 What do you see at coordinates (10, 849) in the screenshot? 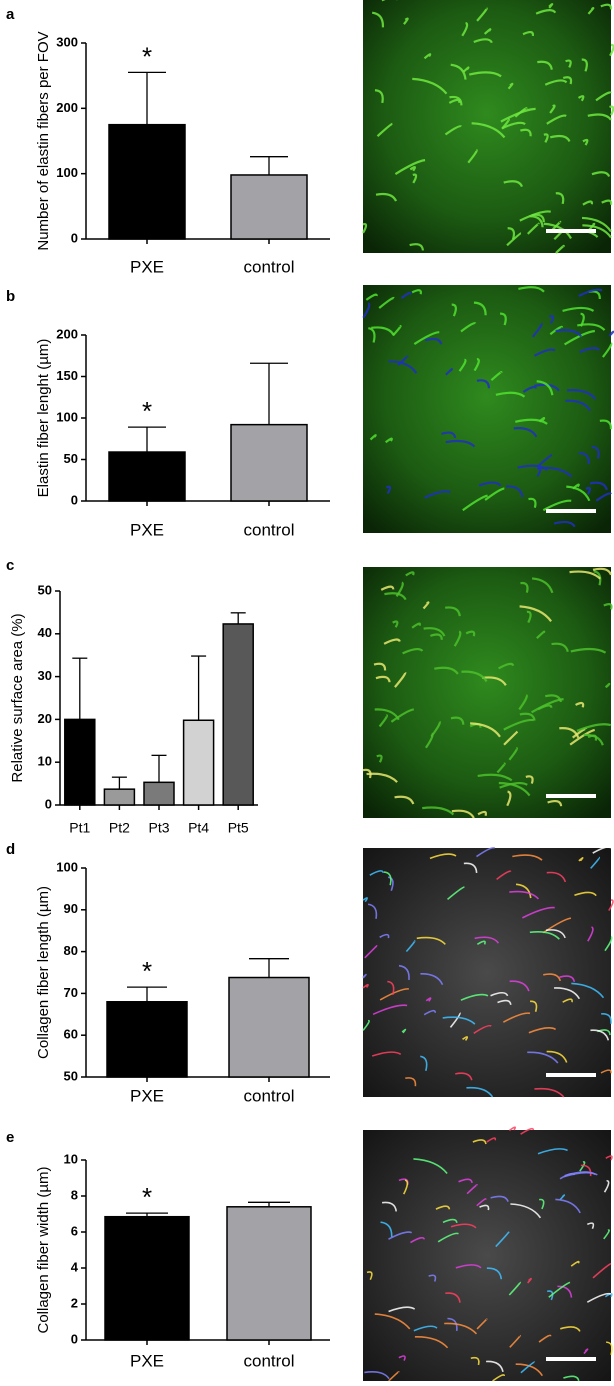
I see `panel-label: d` at bounding box center [10, 849].